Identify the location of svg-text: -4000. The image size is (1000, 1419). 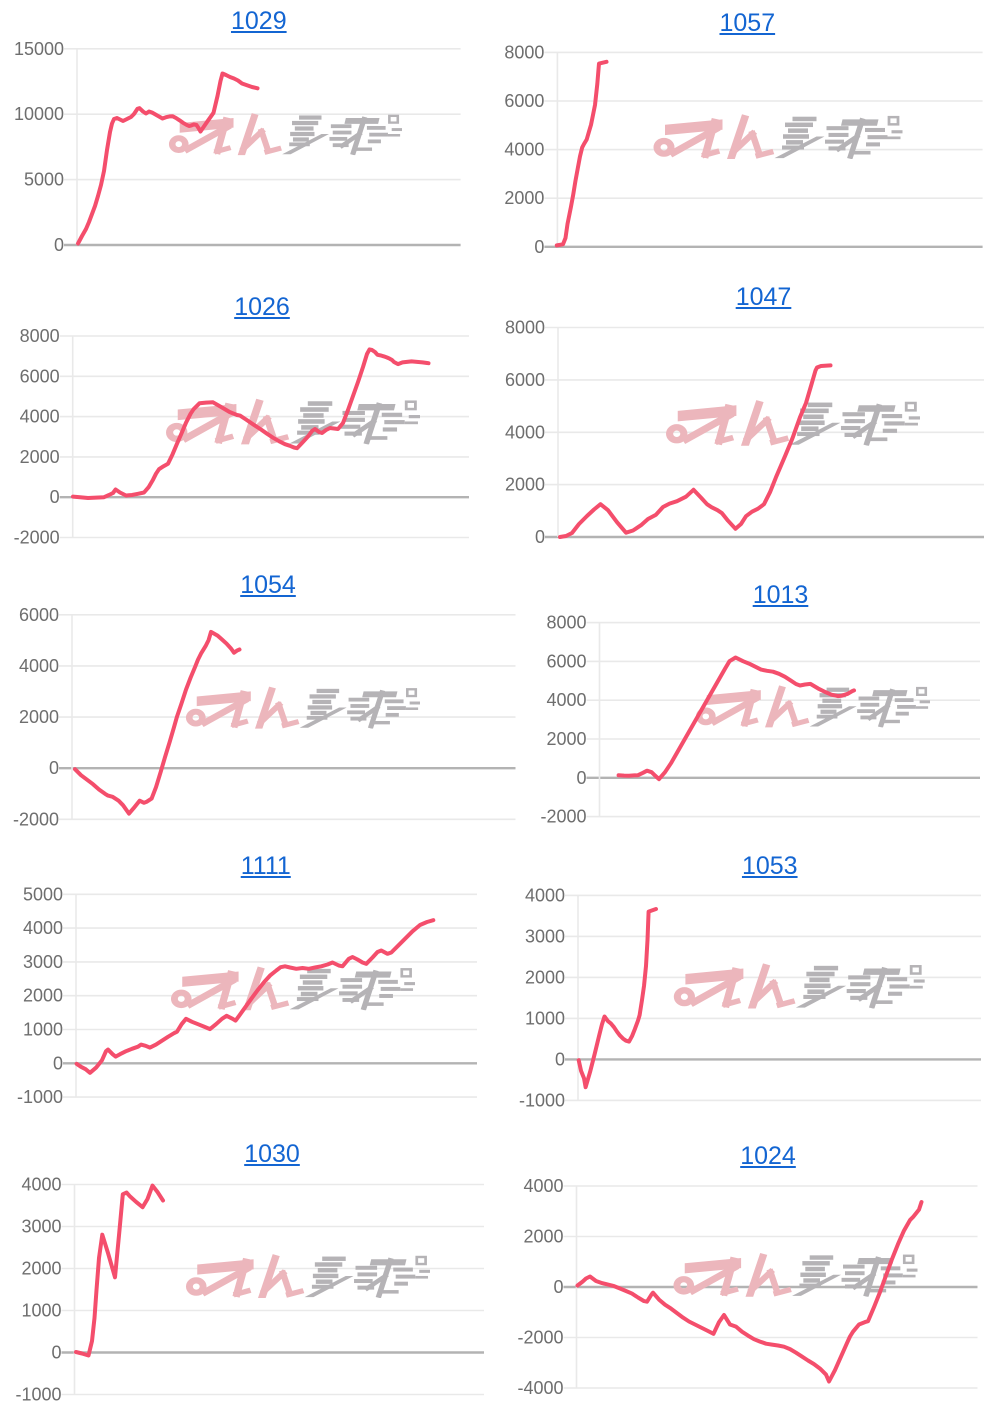
(540, 1388).